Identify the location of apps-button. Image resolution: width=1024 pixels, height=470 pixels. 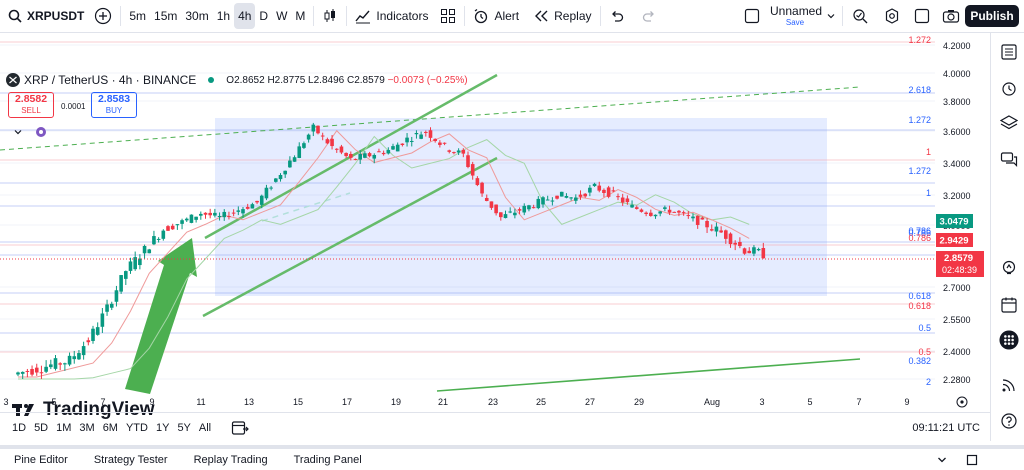
(1009, 340).